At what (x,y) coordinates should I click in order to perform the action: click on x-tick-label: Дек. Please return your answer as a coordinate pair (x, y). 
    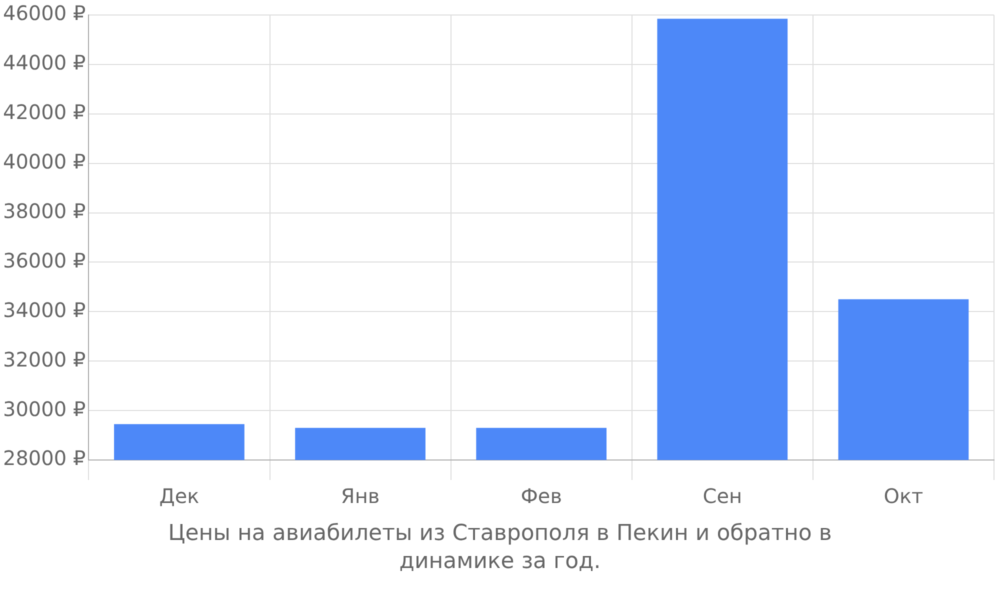
    Looking at the image, I should click on (179, 496).